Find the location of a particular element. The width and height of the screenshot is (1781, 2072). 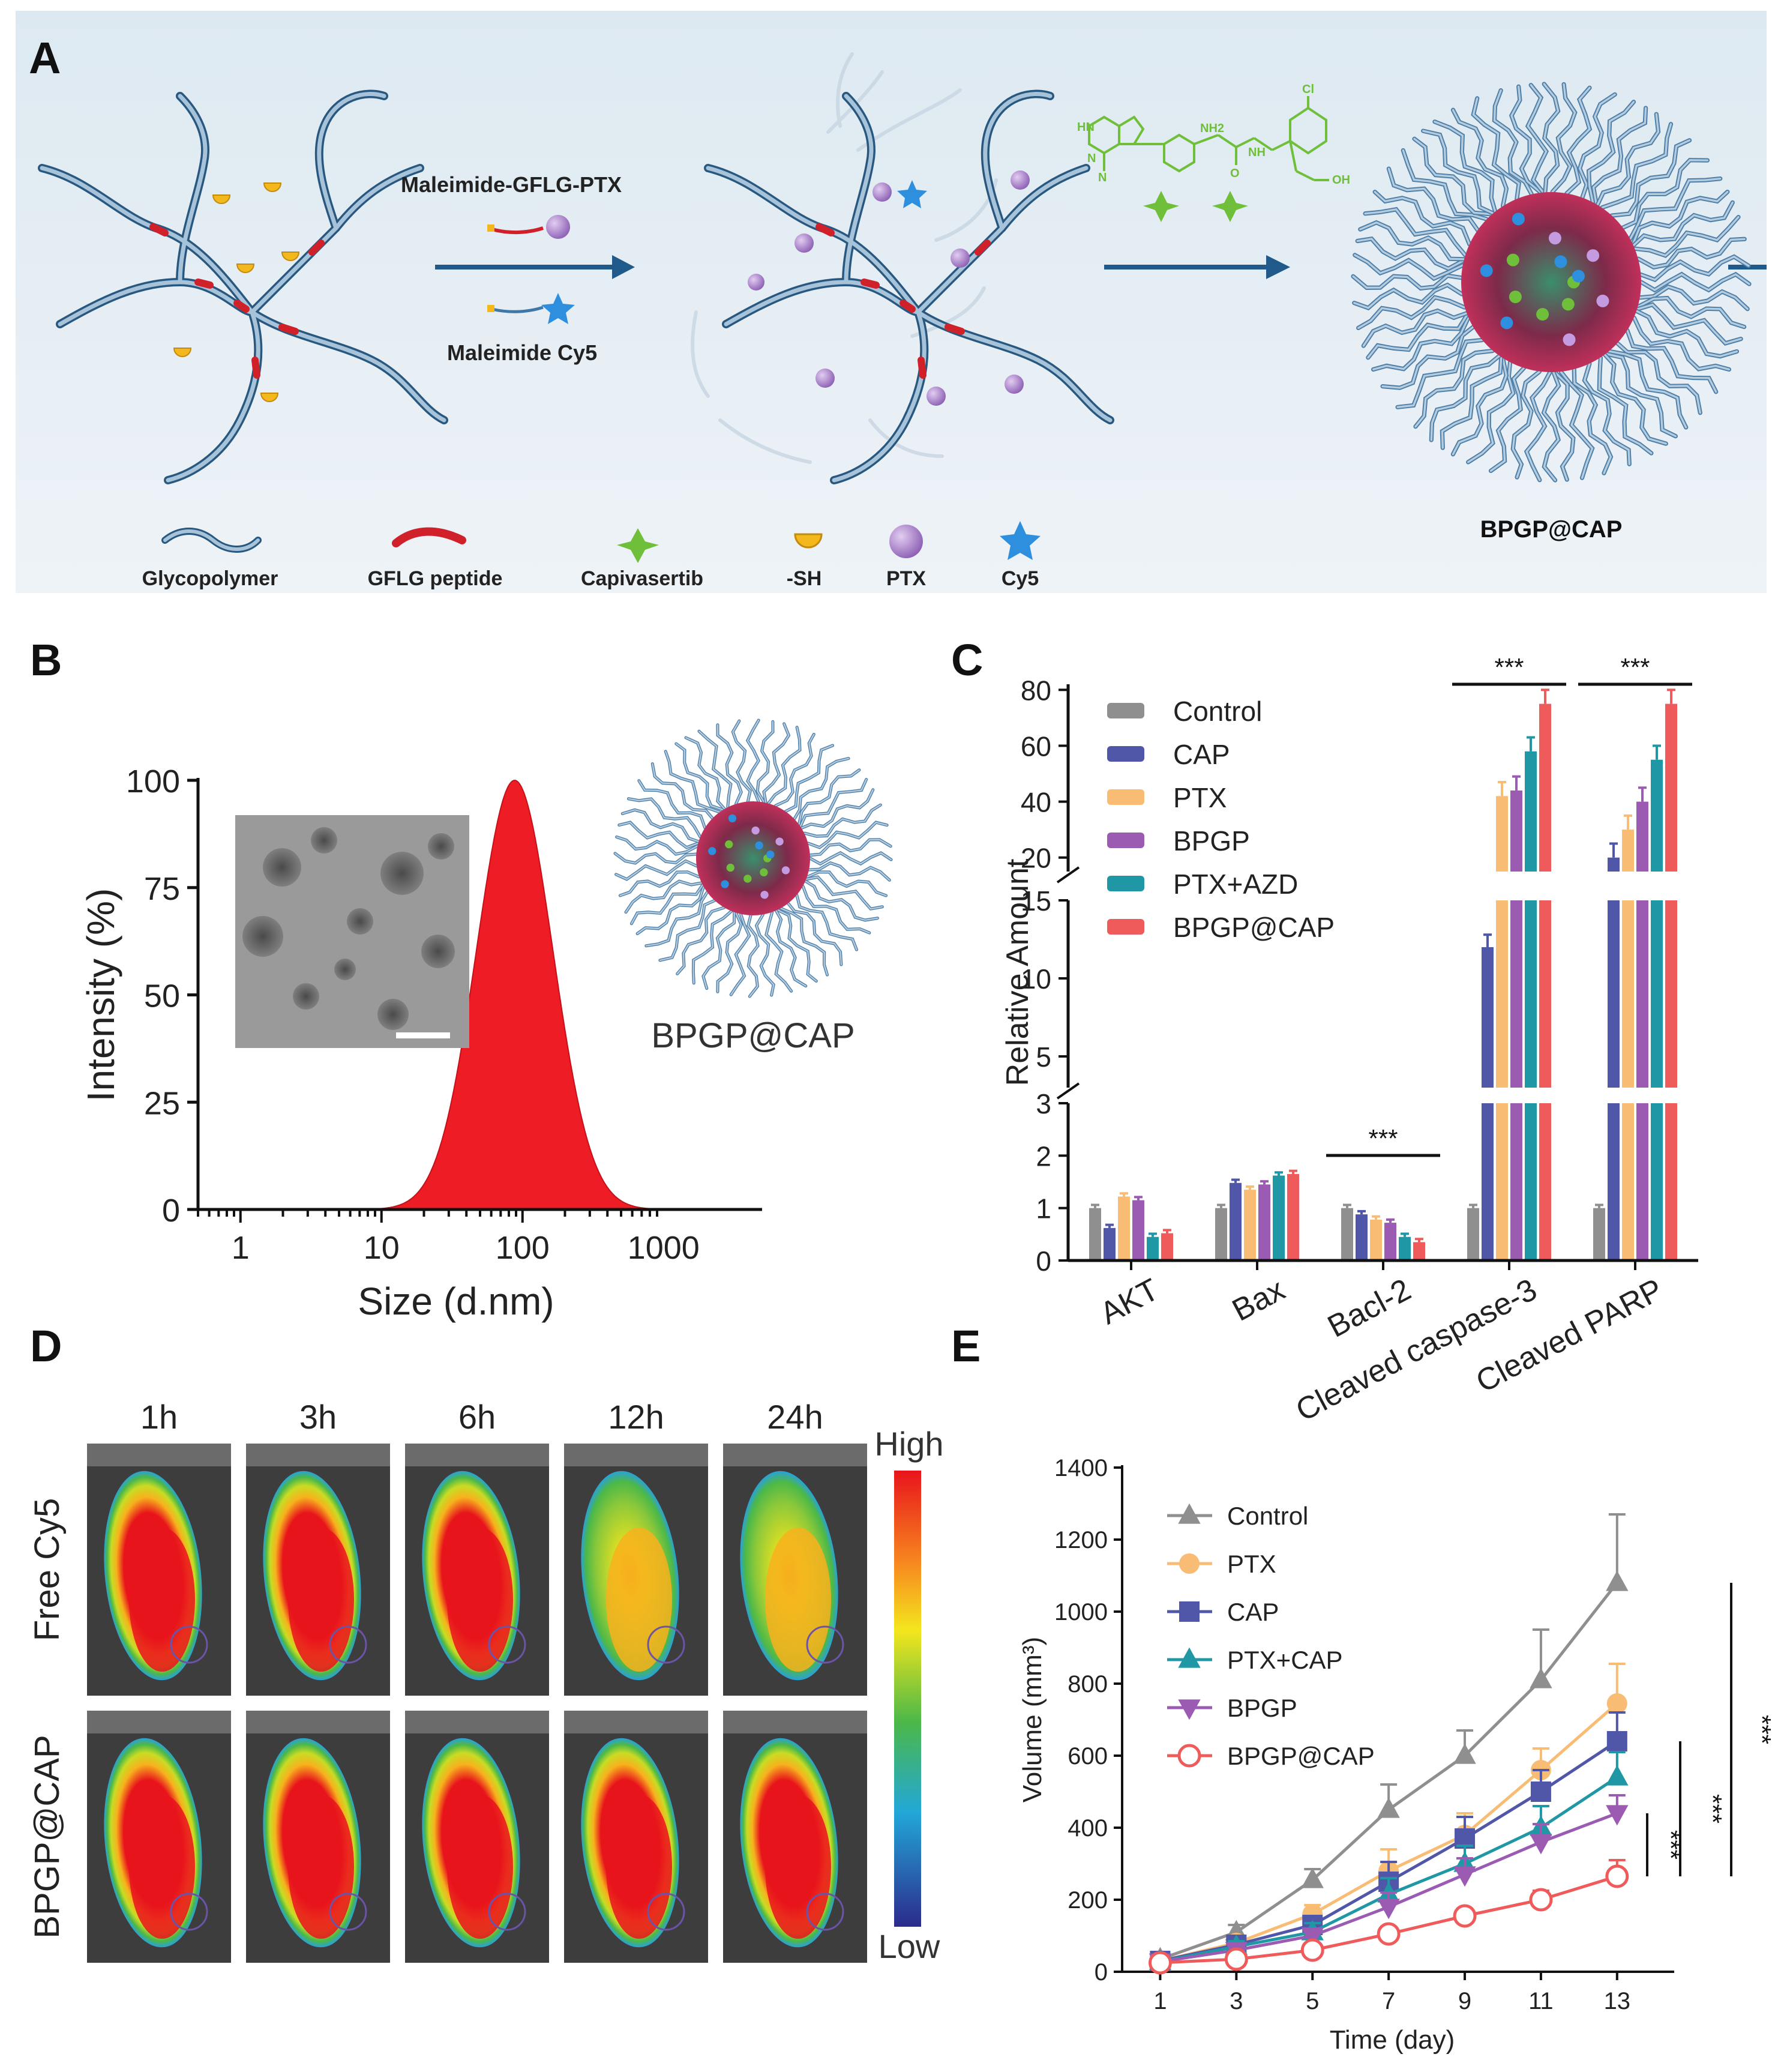

tumor-region-marker is located at coordinates (825, 1644).